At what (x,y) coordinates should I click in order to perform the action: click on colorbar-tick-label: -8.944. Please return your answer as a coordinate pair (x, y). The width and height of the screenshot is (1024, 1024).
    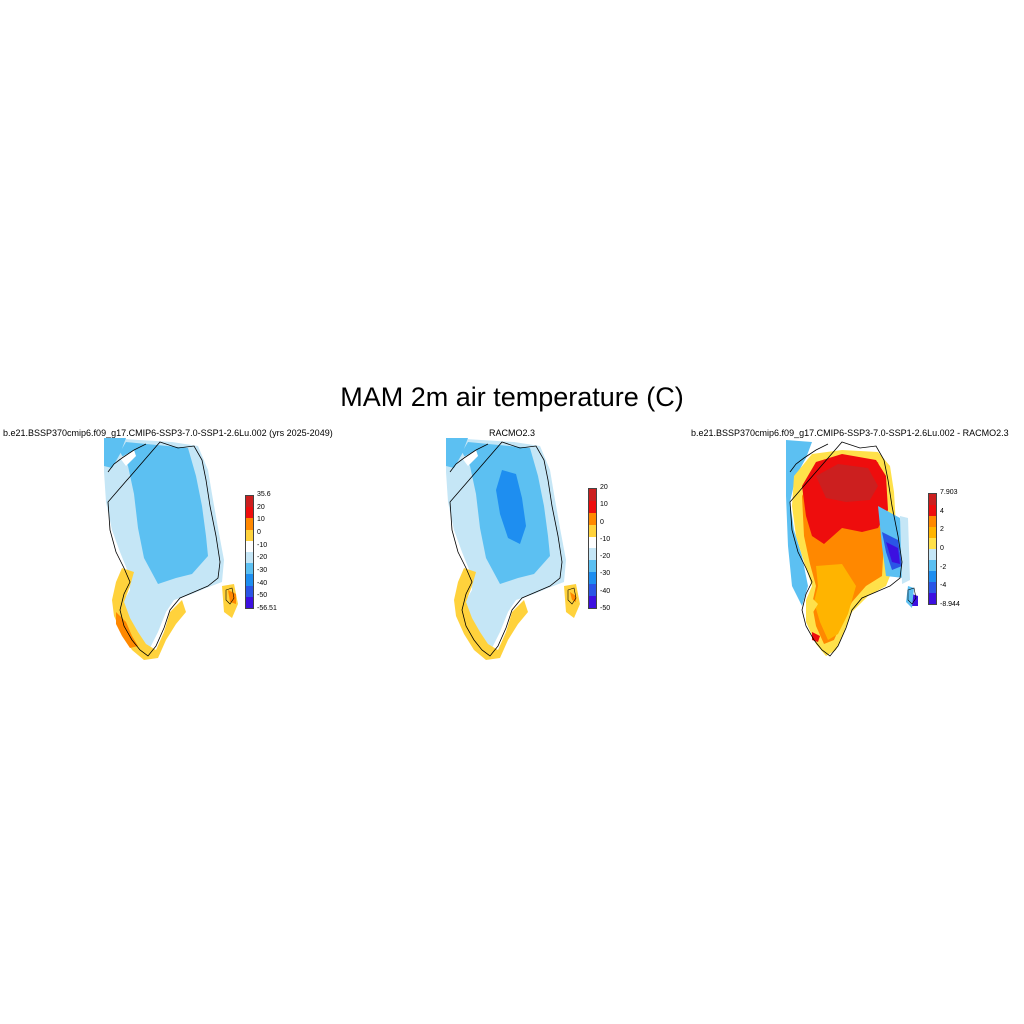
    Looking at the image, I should click on (950, 604).